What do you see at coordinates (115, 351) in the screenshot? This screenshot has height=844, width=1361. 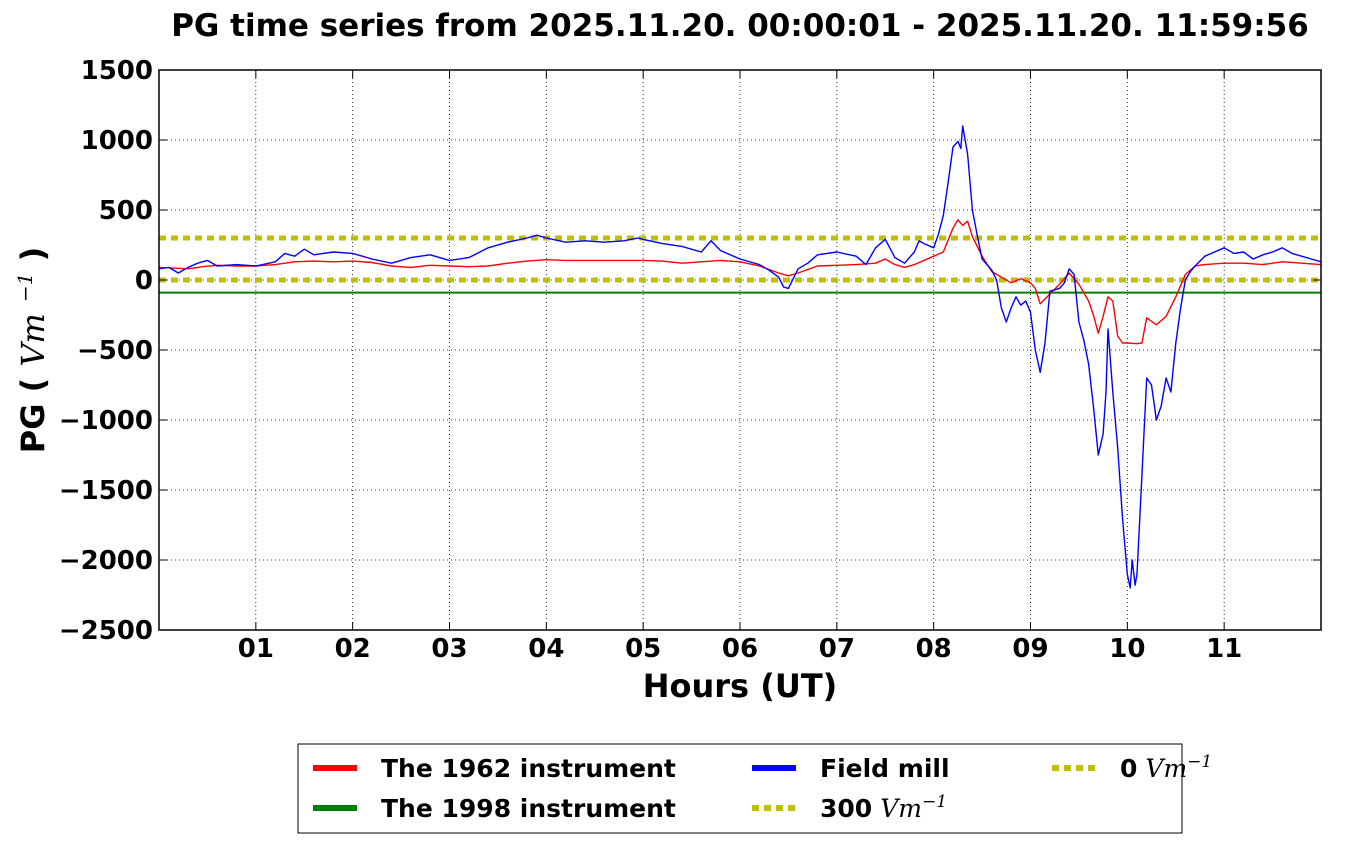 I see `y-tick-label: −500` at bounding box center [115, 351].